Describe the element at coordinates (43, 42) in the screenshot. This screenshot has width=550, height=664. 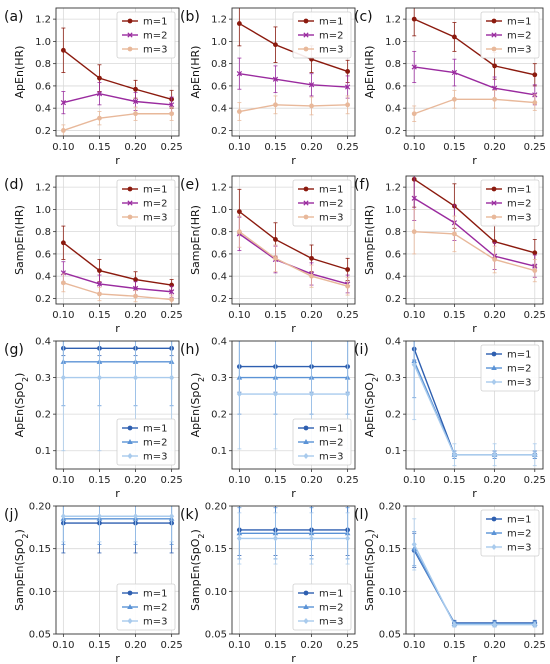
I see `y-tick-label: 1.0` at that location.